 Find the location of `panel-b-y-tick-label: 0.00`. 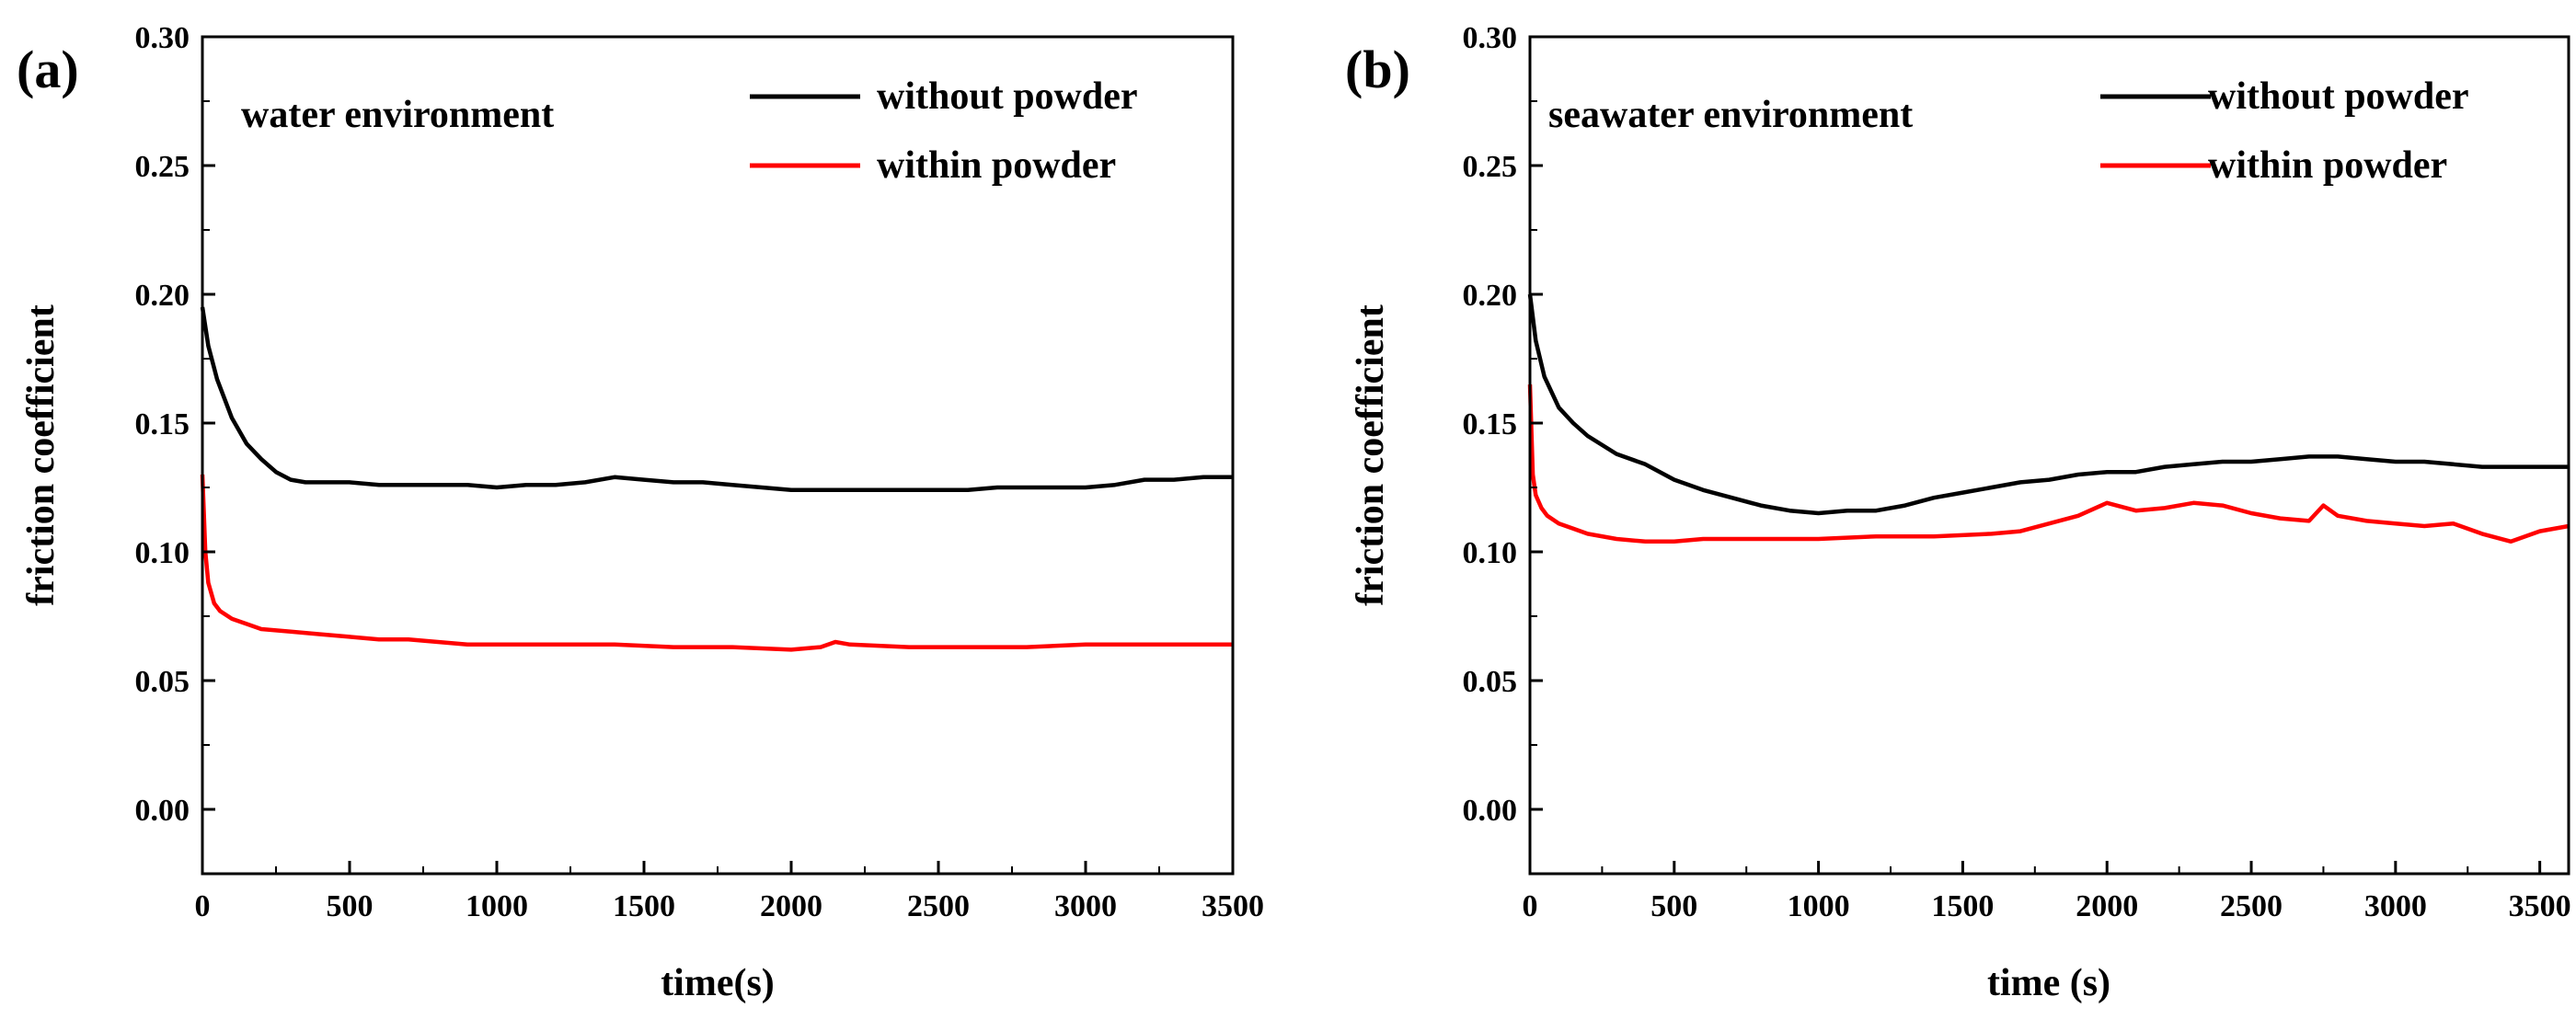

panel-b-y-tick-label: 0.00 is located at coordinates (1490, 811).